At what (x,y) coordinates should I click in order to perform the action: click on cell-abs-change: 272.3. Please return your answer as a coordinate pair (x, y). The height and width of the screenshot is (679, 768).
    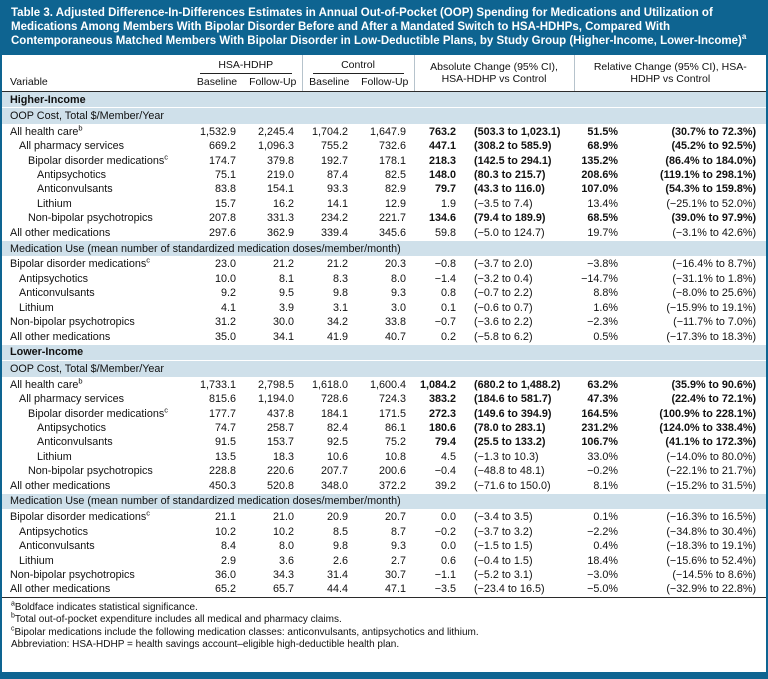
    Looking at the image, I should click on (442, 413).